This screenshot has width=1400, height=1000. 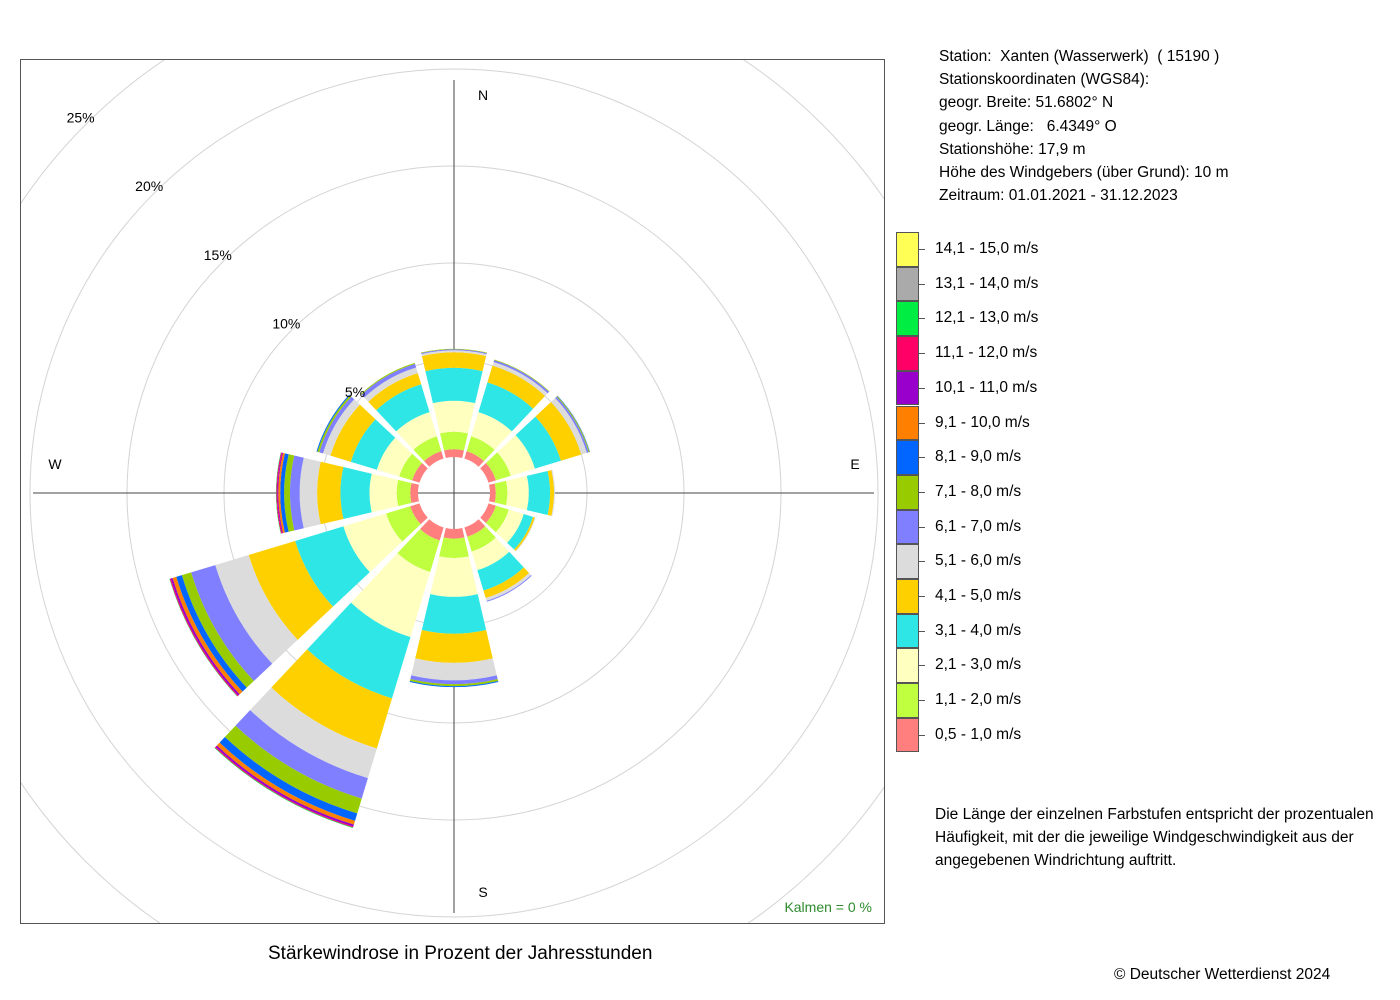 What do you see at coordinates (1012, 149) in the screenshot?
I see `station-elevation: Stationshöhe: 17,9 m` at bounding box center [1012, 149].